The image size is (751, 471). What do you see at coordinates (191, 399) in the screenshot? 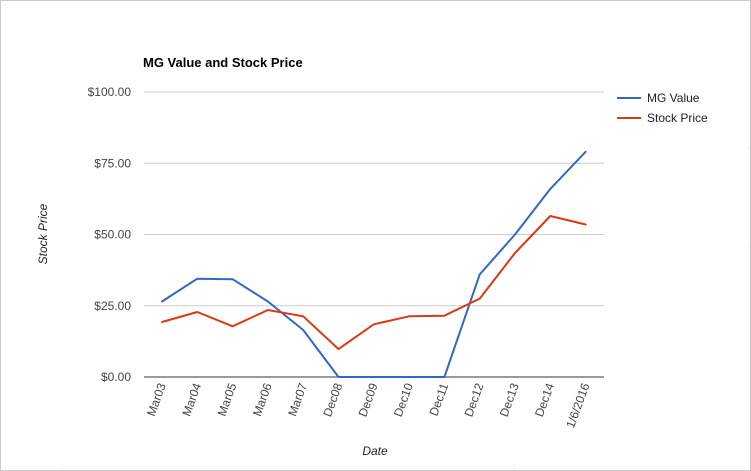
I see `x-tick-label: Mar04` at bounding box center [191, 399].